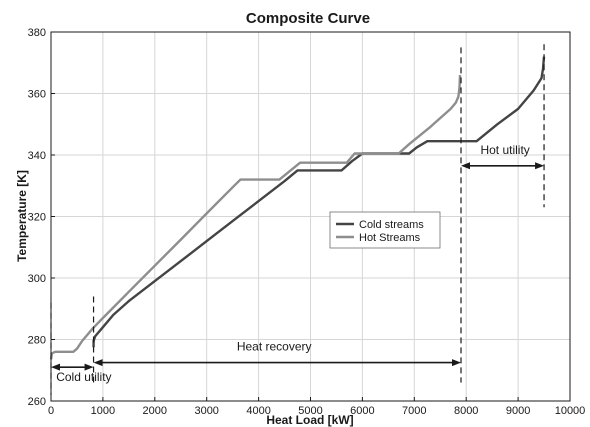 The image size is (590, 427). I want to click on x-tick-label: 2000, so click(155, 411).